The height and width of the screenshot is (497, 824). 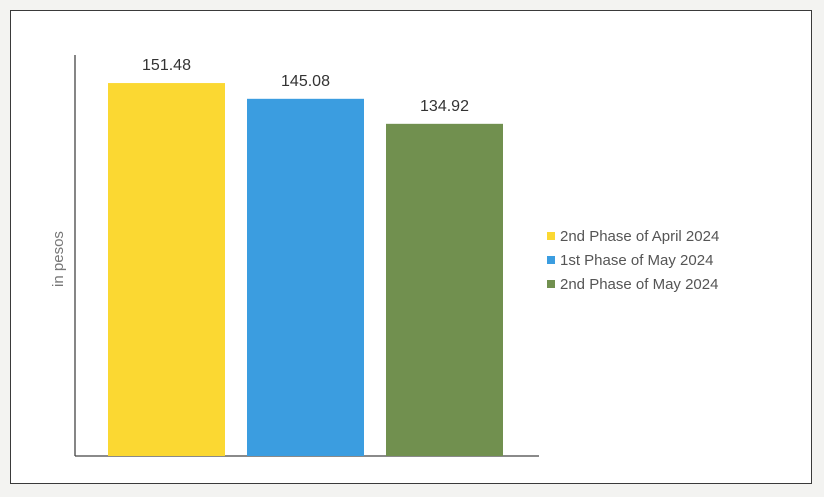 I want to click on legend-item: 2nd Phase of April 2024, so click(x=633, y=236).